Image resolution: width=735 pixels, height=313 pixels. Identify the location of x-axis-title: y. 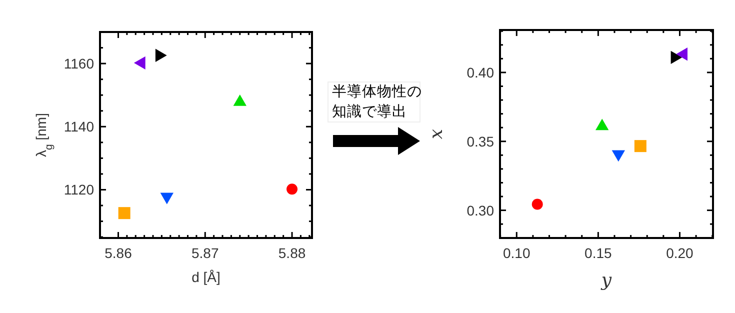
(606, 280).